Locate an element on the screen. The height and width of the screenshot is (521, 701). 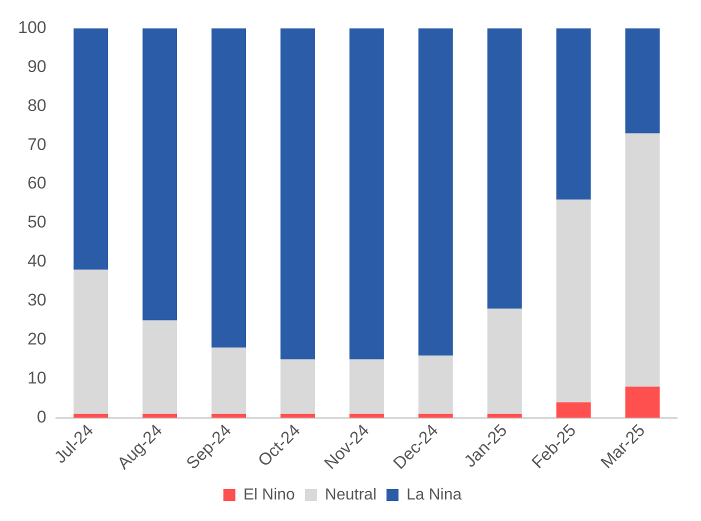
y-tick-label: 10 is located at coordinates (36, 378).